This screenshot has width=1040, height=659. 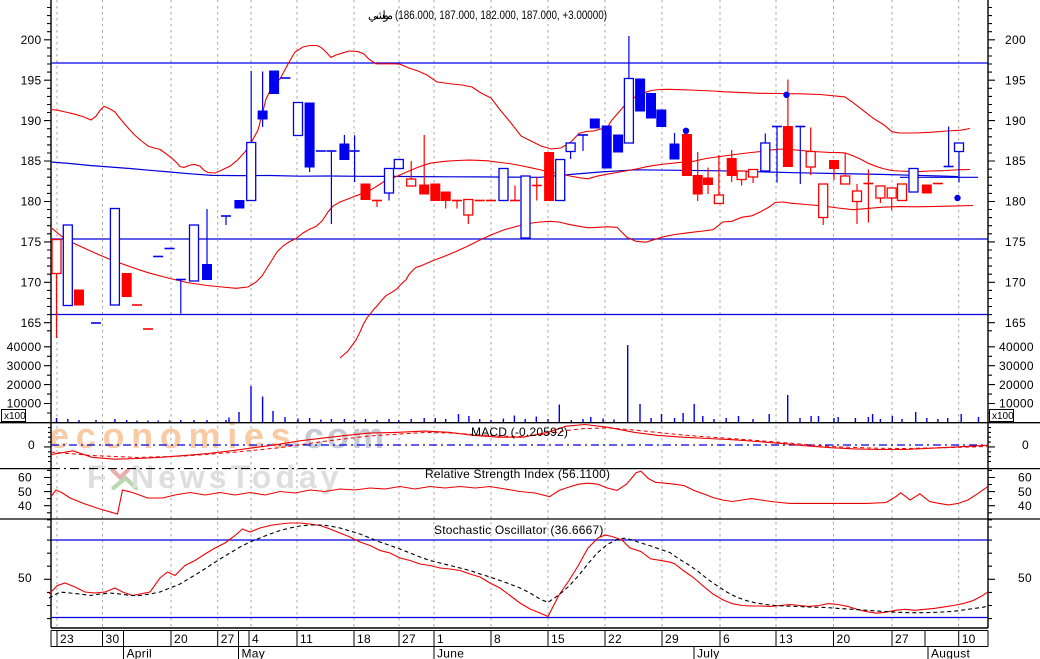 What do you see at coordinates (113, 639) in the screenshot?
I see `svg-text: 30` at bounding box center [113, 639].